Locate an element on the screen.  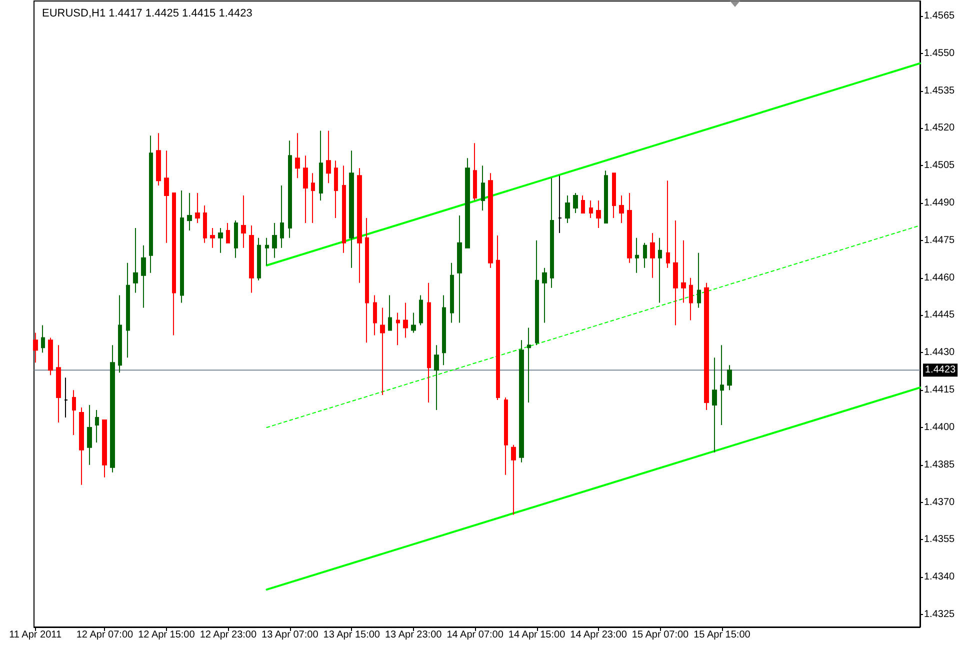
y-tick-label: 1.4430 is located at coordinates (940, 352).